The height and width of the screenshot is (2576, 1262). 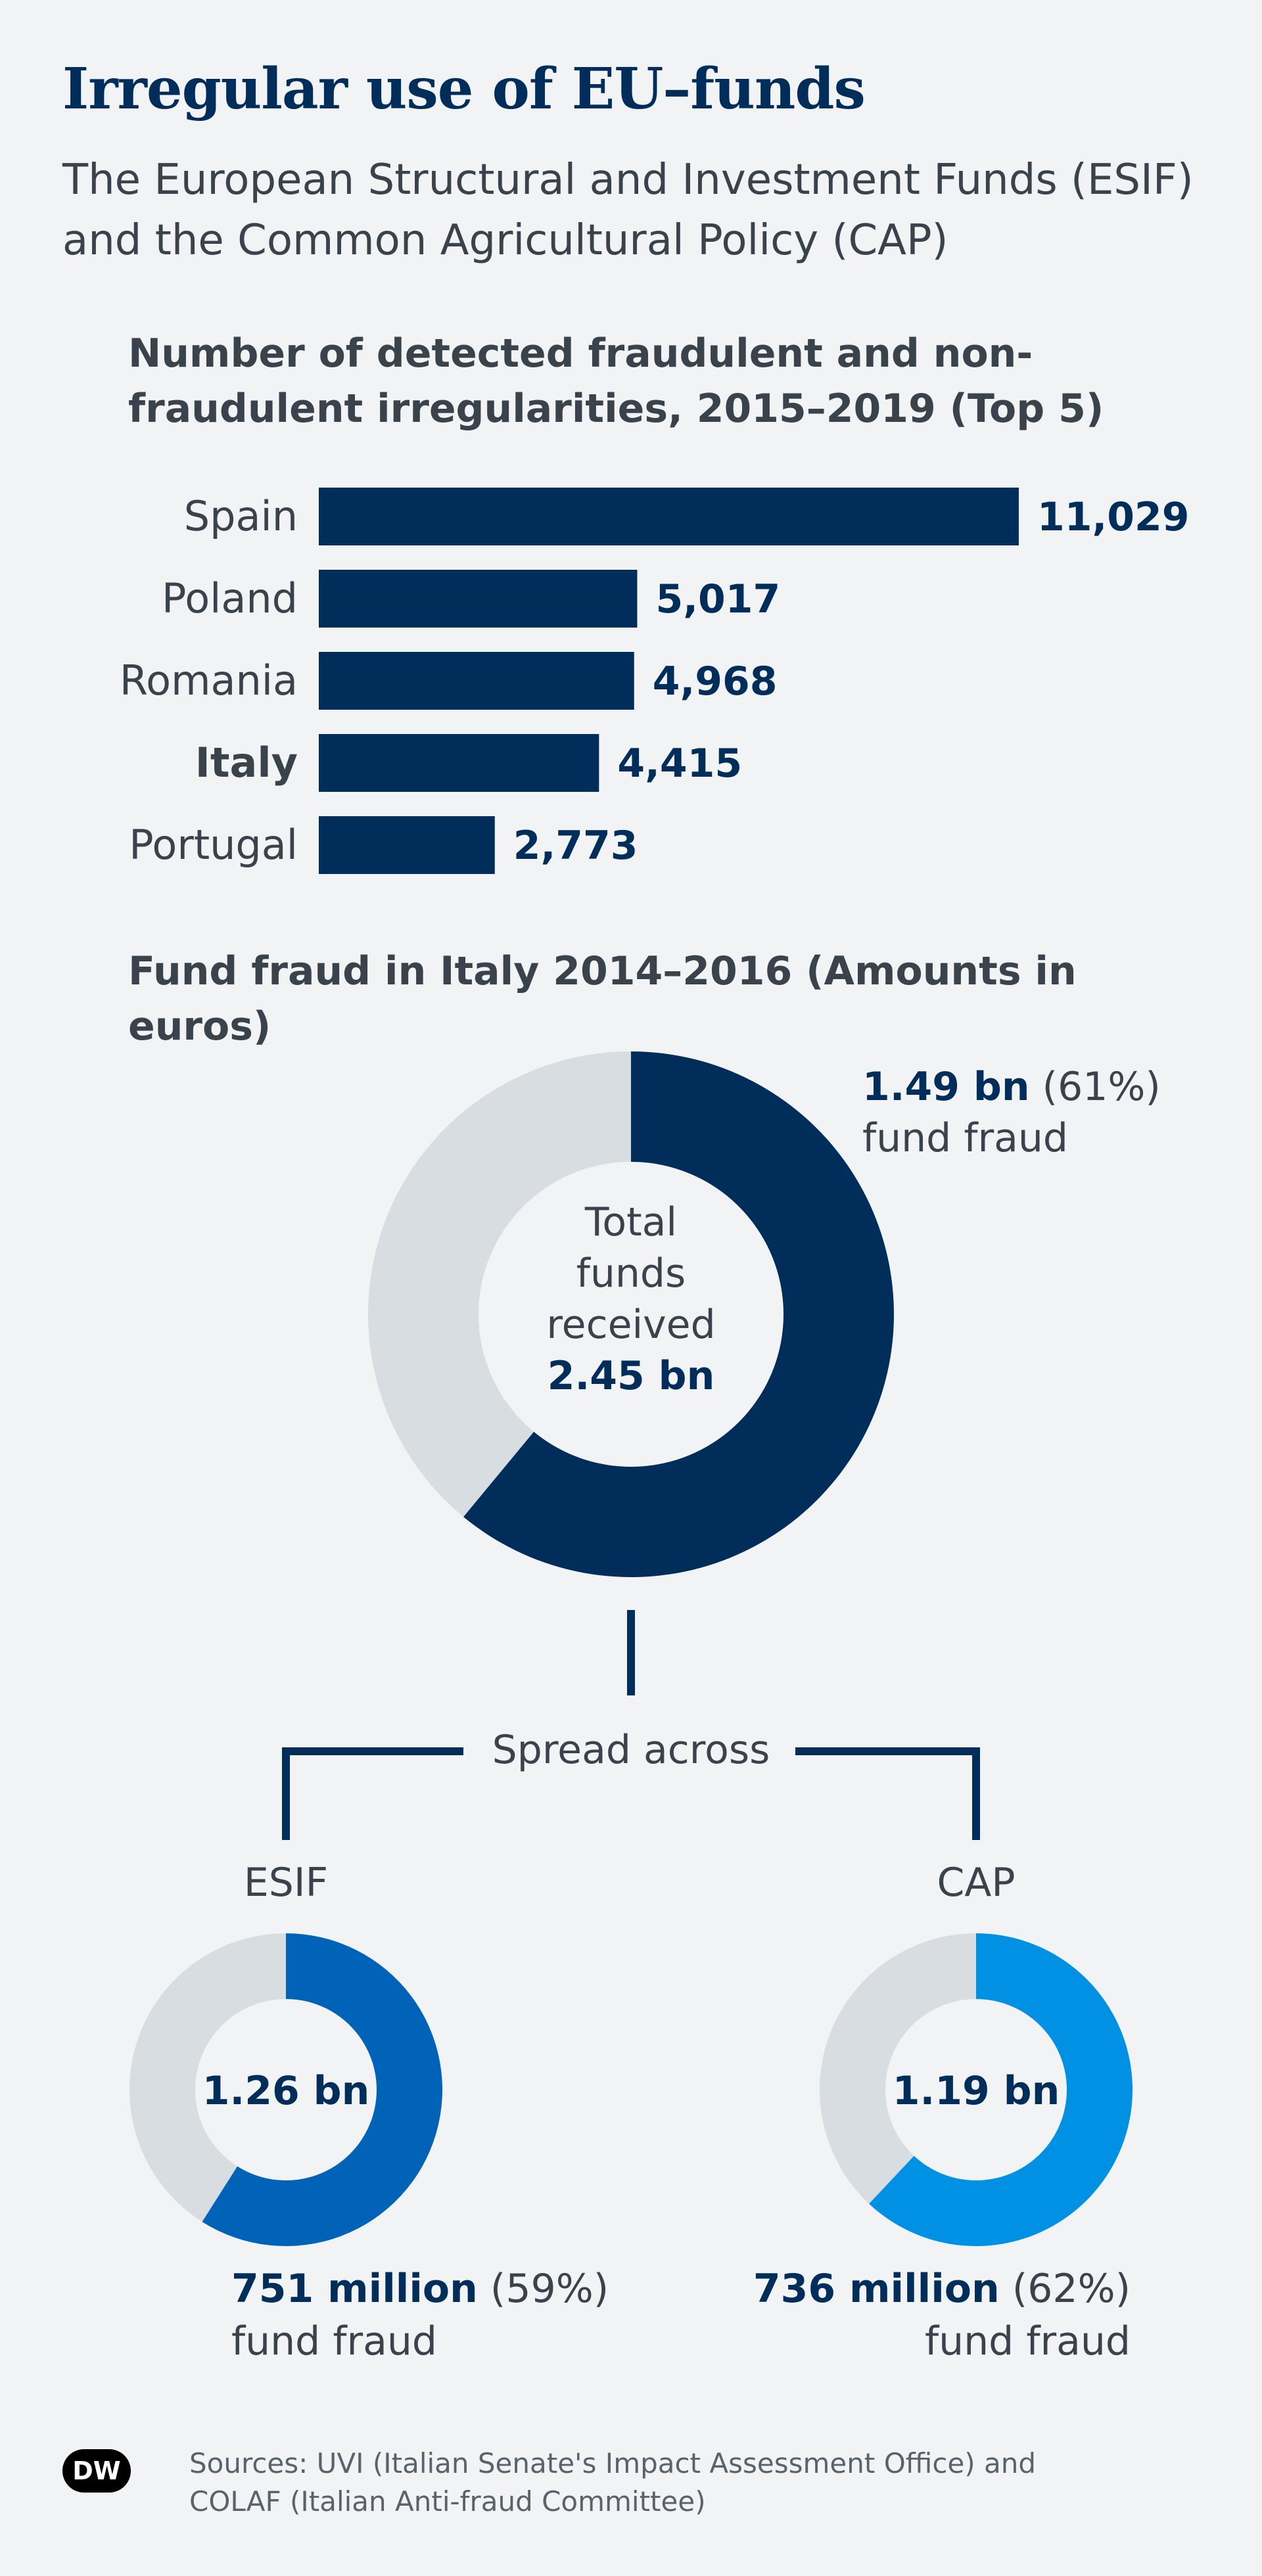 I want to click on fraud-amount-label: 736 million (62%), so click(x=942, y=2289).